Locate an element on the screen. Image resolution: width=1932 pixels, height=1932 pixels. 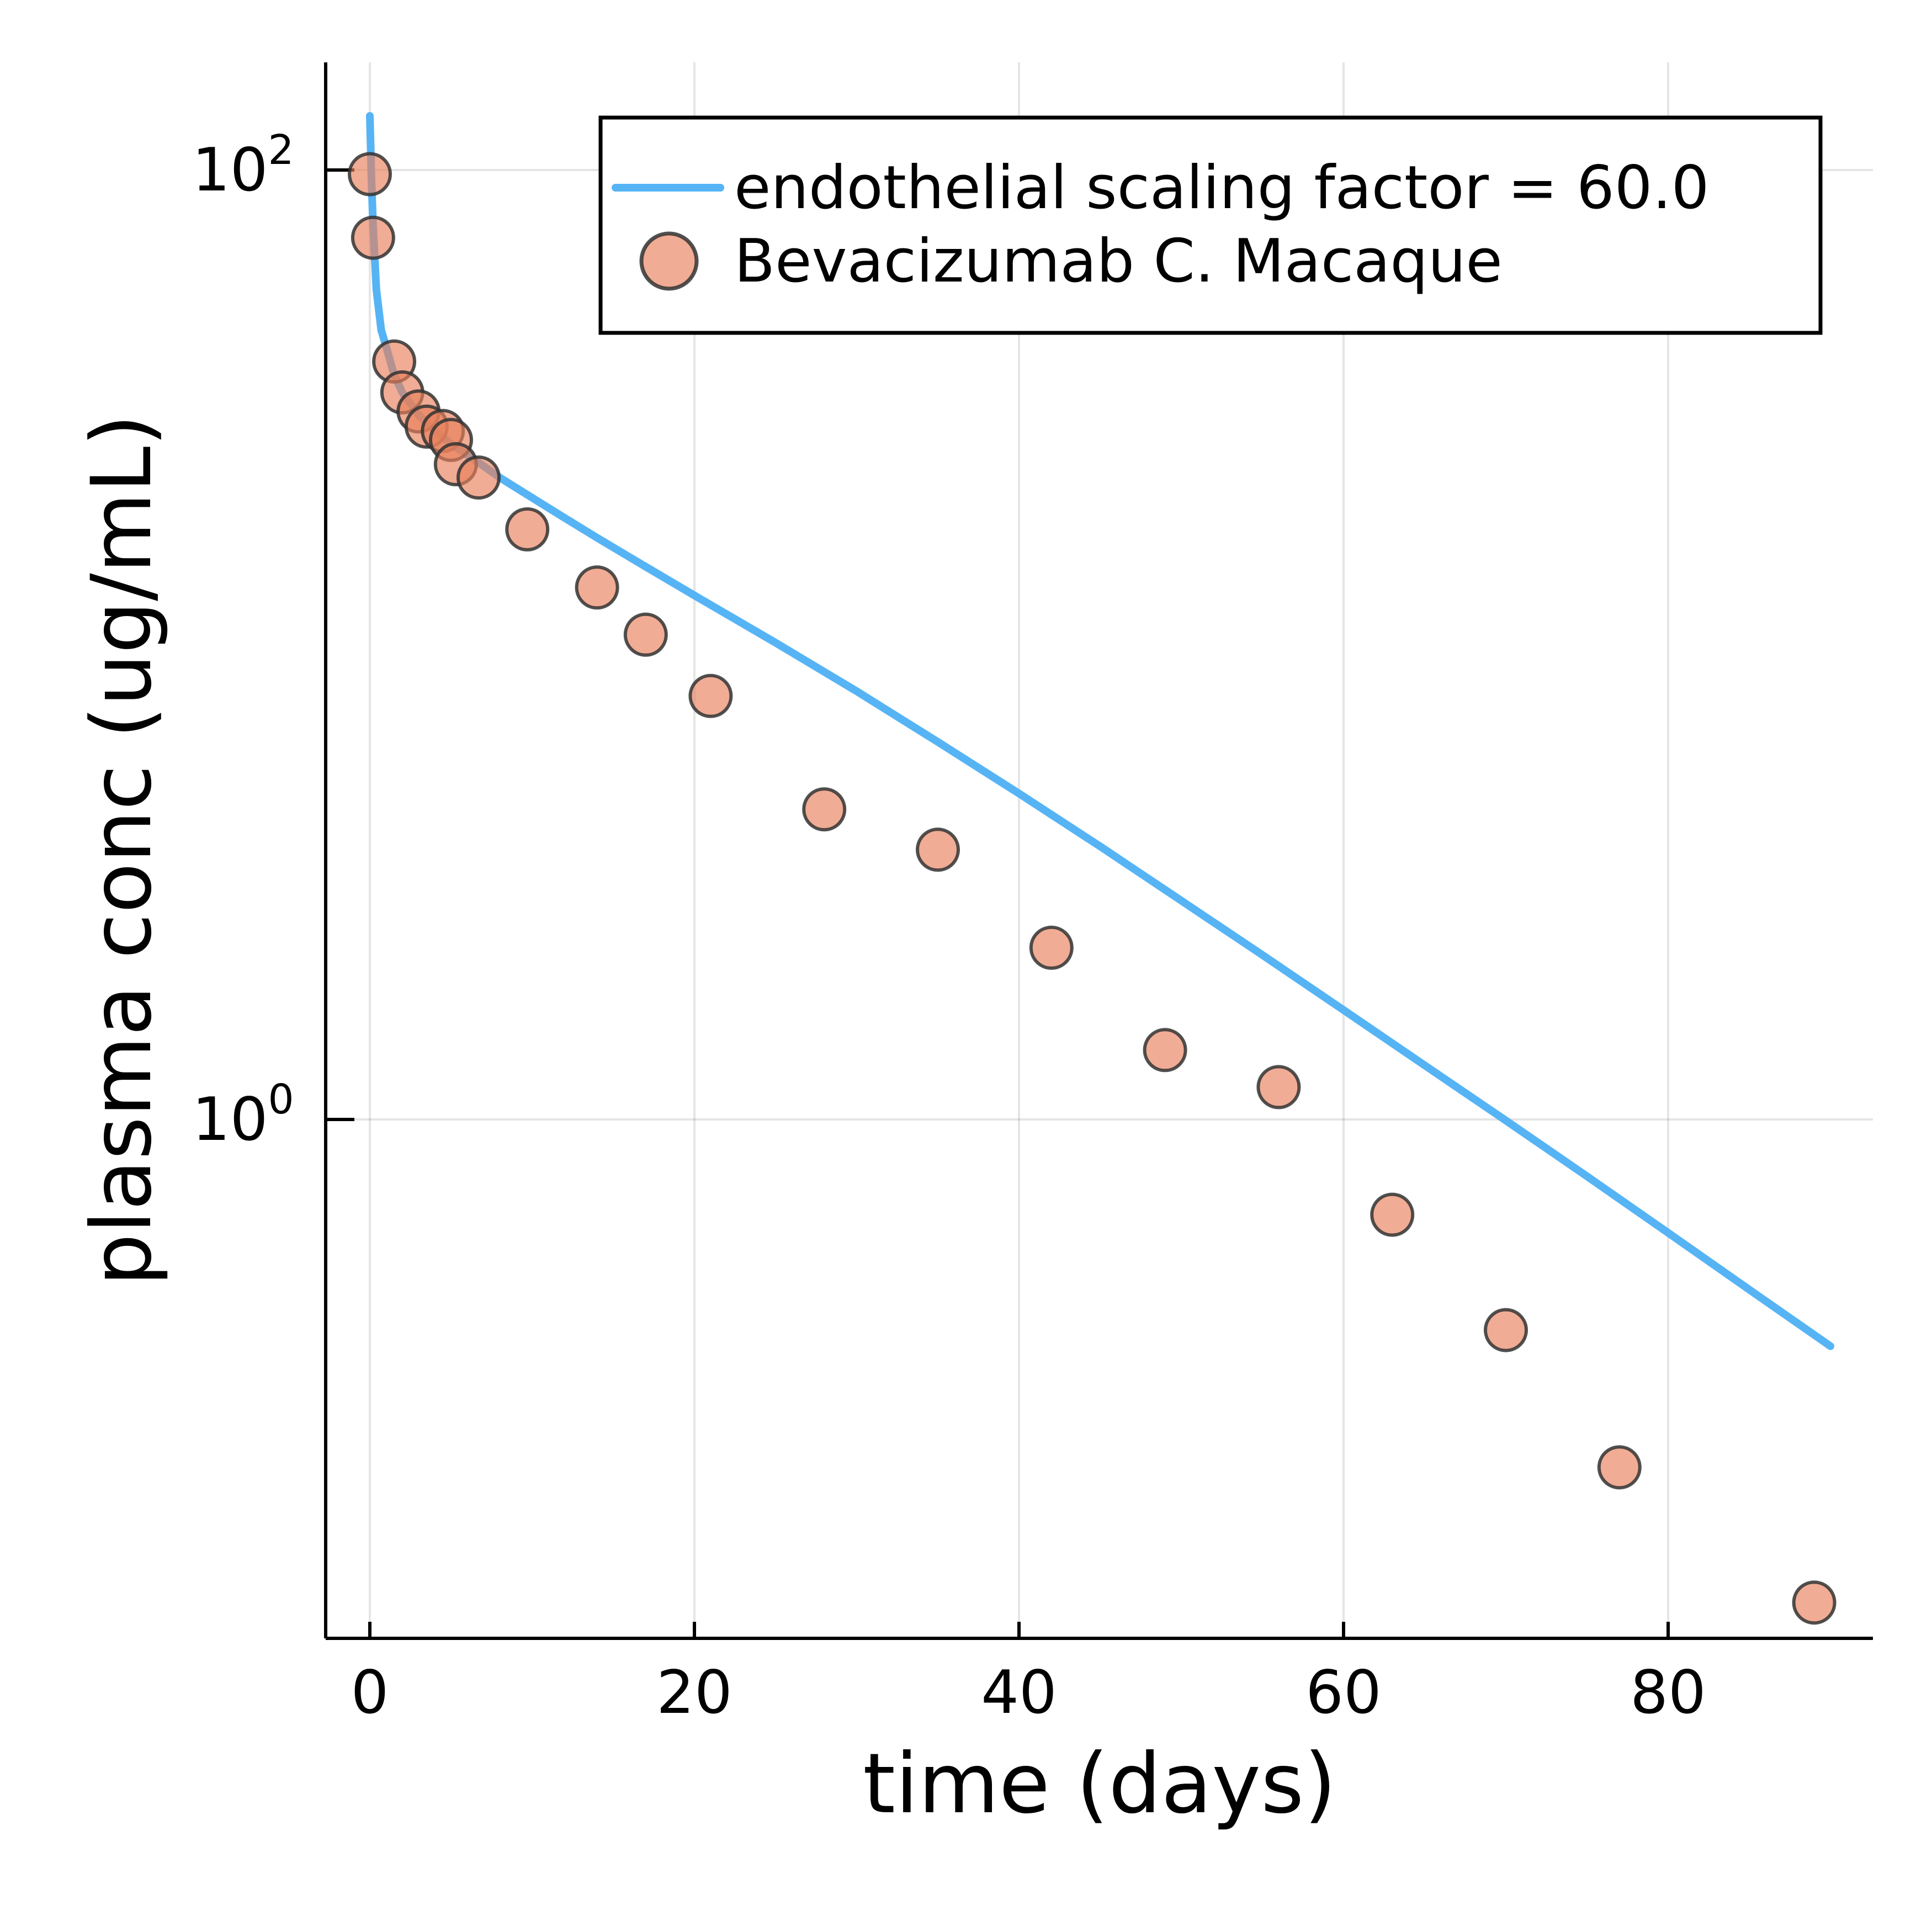
y-tick-label: 10² is located at coordinates (243, 165).